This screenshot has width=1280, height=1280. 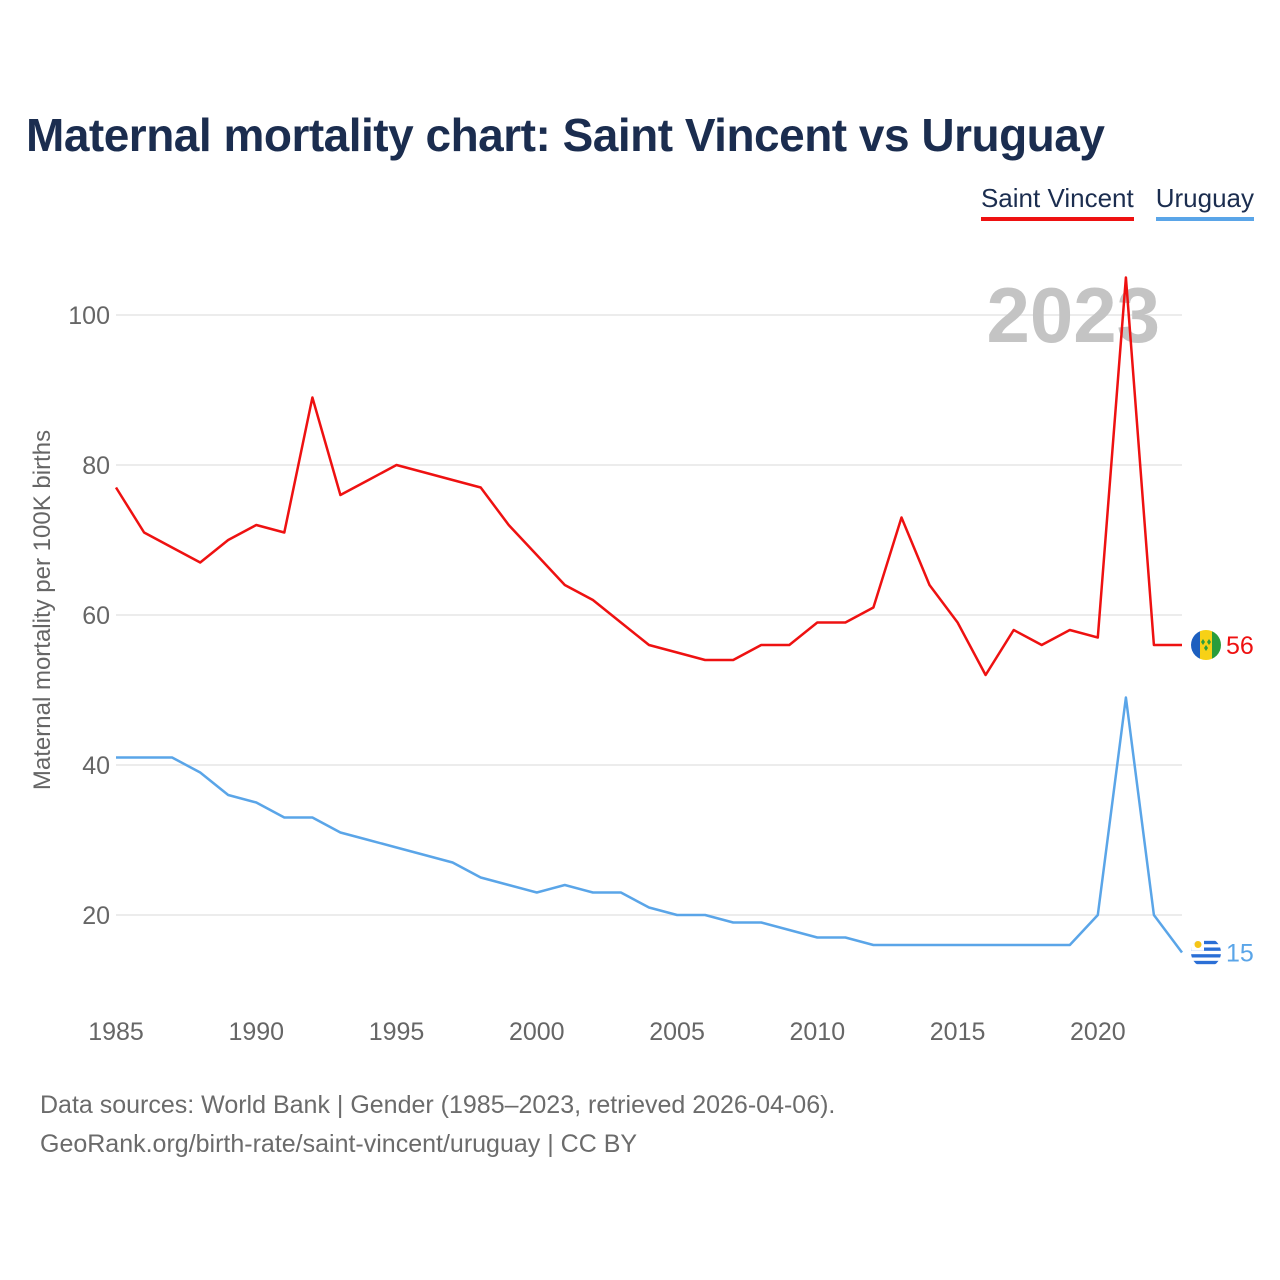 I want to click on year-watermark: 2023, so click(x=1073, y=315).